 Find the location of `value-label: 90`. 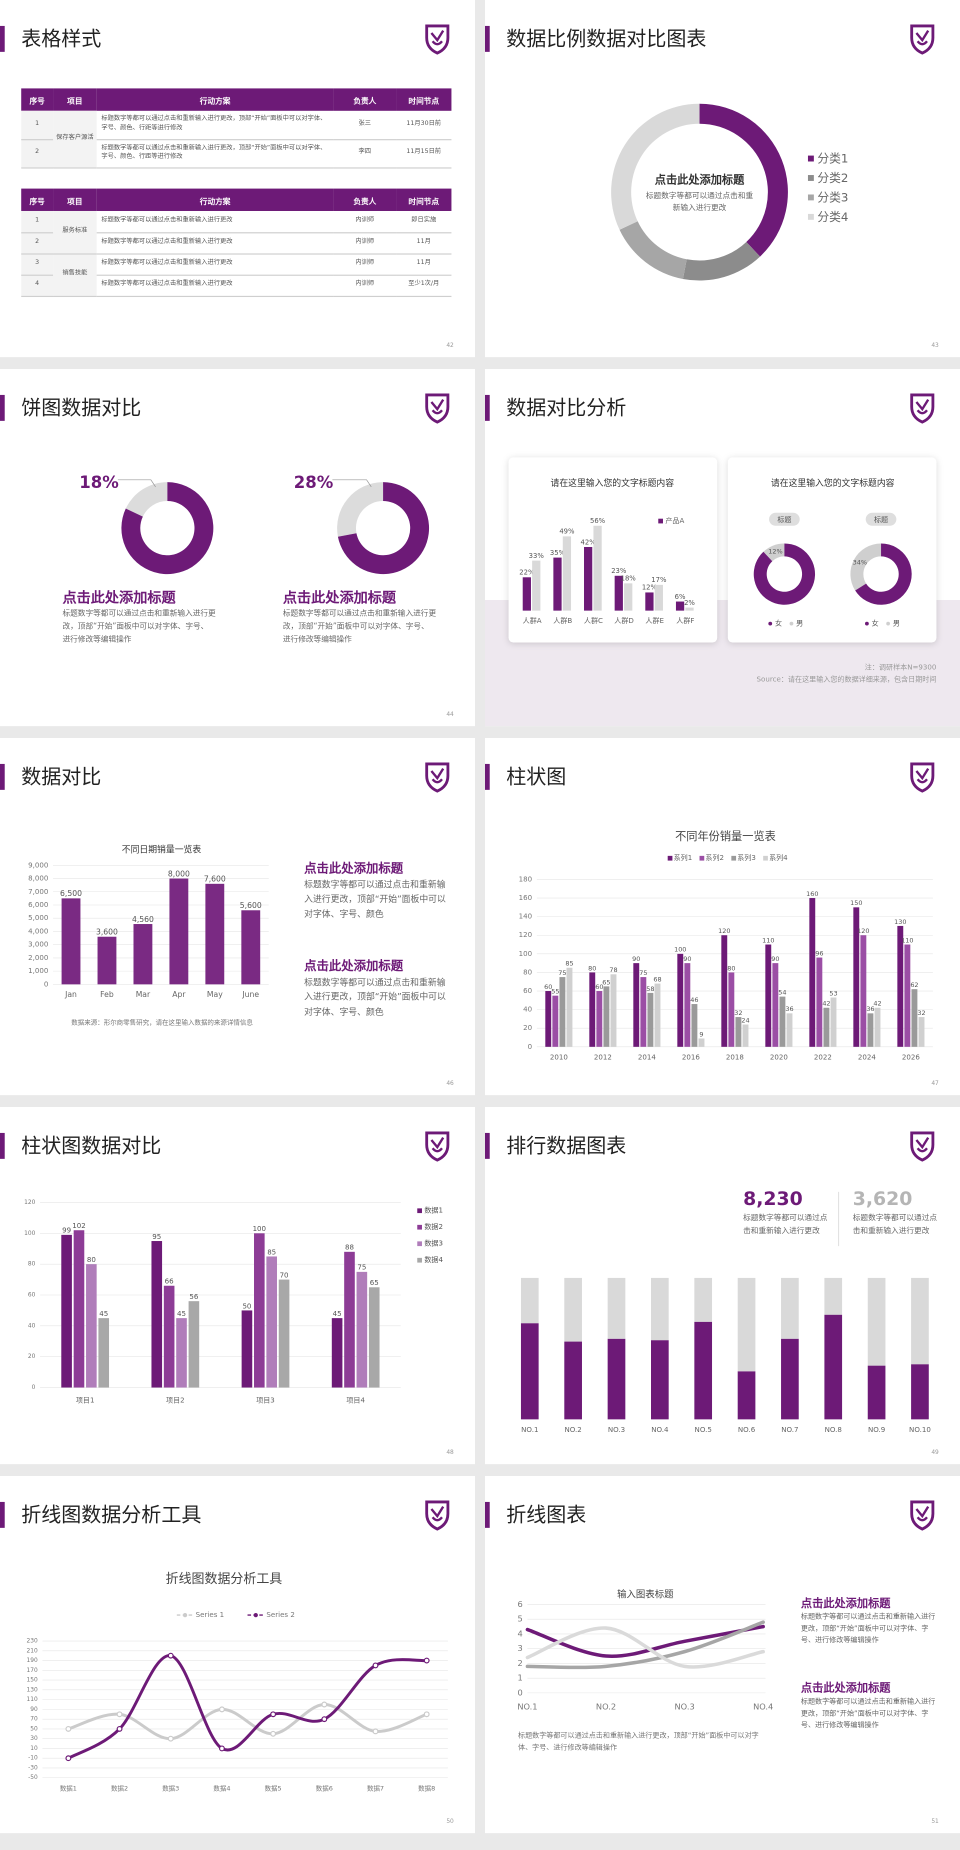

value-label: 90 is located at coordinates (775, 959).